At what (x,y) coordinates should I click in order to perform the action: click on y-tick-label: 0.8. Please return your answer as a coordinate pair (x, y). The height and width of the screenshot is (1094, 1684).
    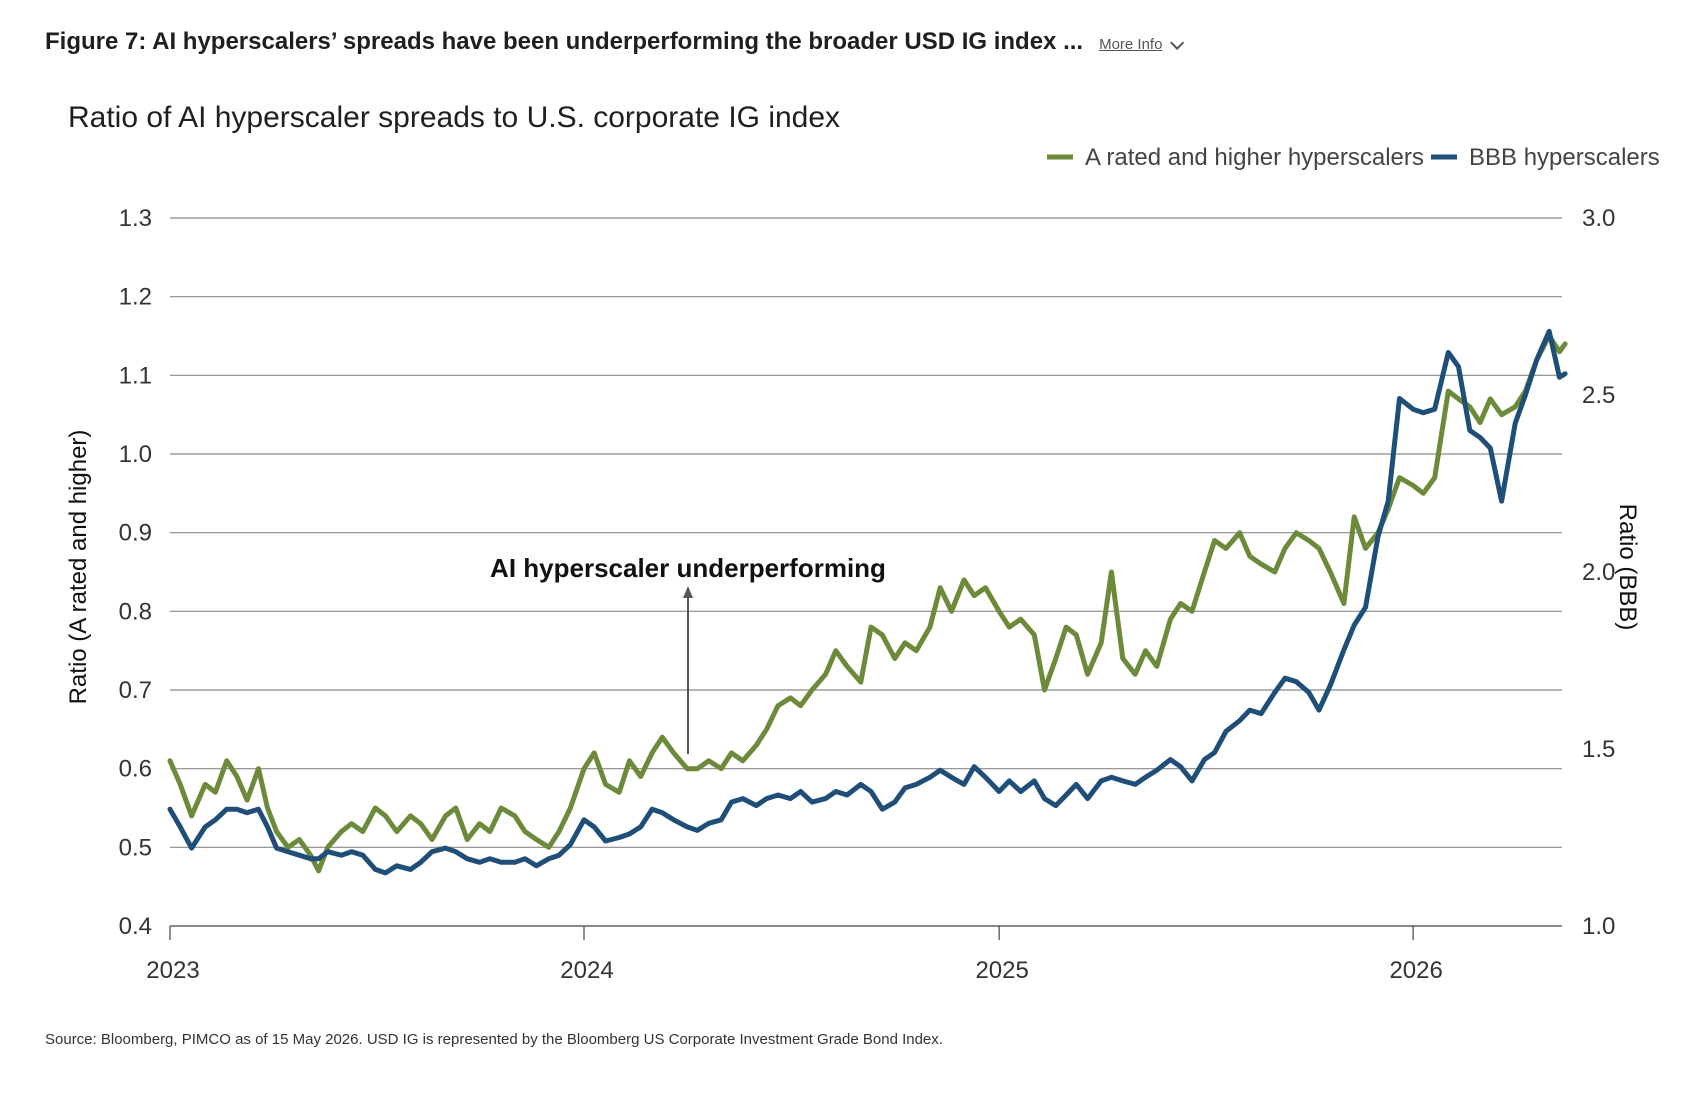
    Looking at the image, I should click on (135, 611).